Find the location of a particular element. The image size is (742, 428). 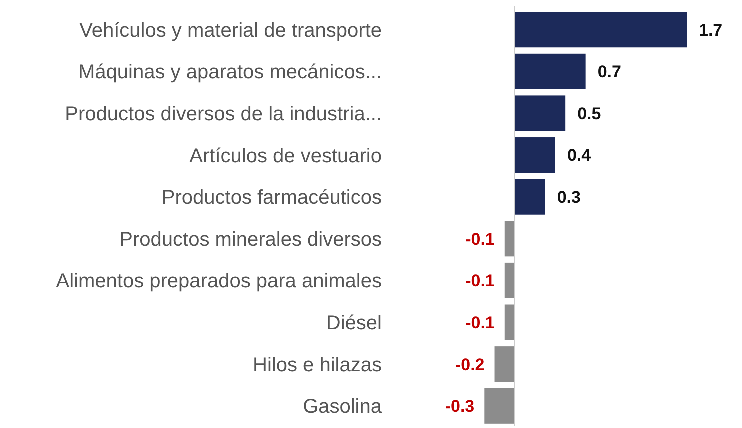

data-label: 0.4 is located at coordinates (579, 156).